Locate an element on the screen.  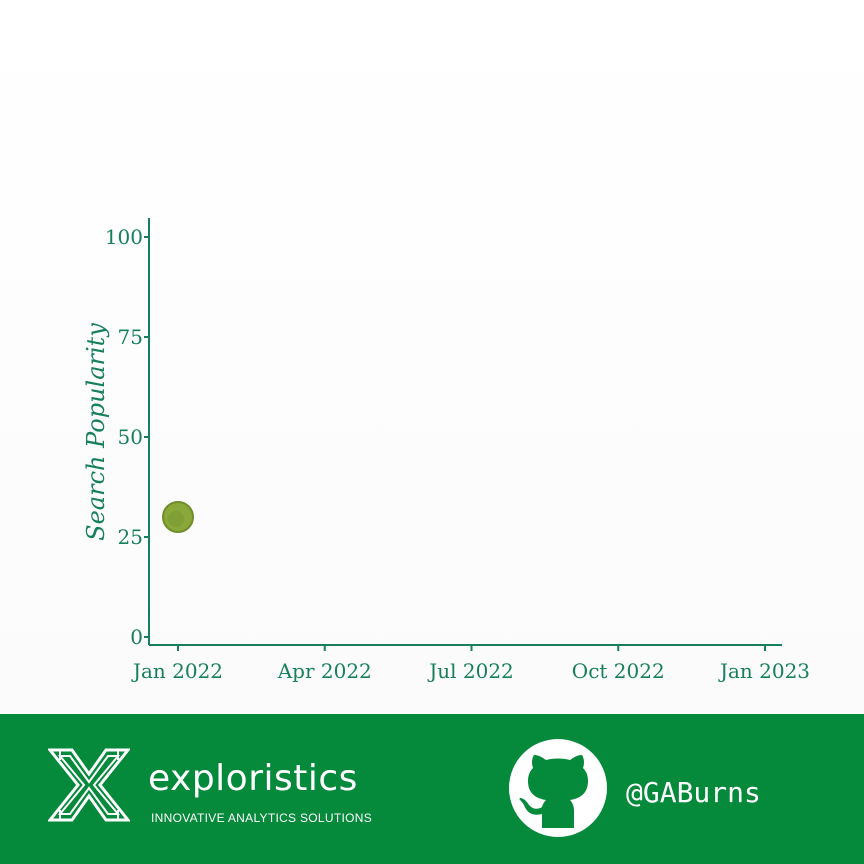
github-icon is located at coordinates (558, 788).